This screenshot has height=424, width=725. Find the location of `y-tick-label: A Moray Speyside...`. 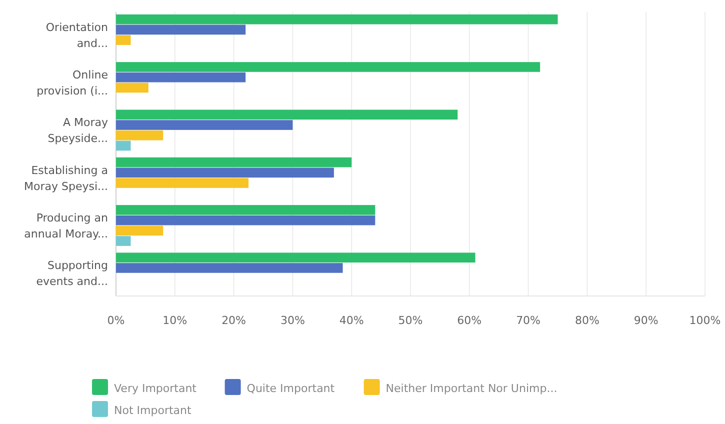

y-tick-label: A Moray Speyside... is located at coordinates (78, 131).